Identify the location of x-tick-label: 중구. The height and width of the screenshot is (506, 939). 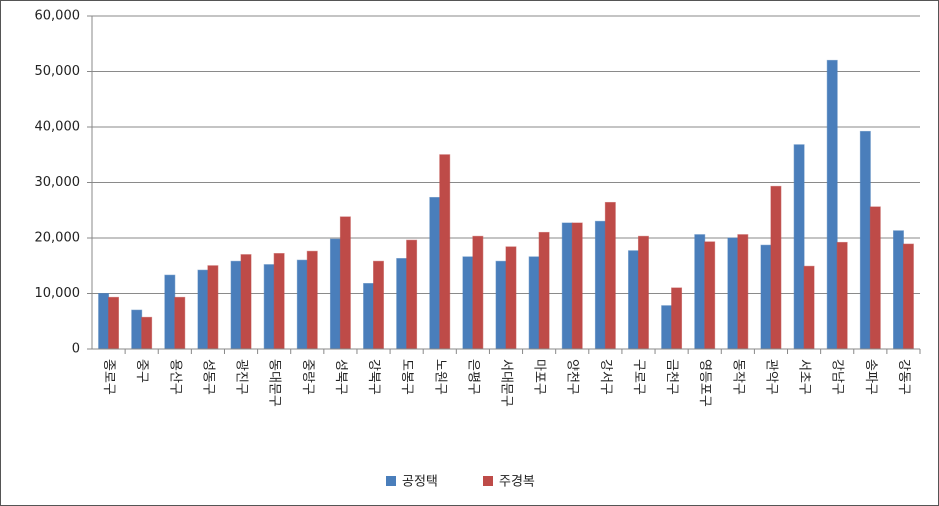
(141, 371).